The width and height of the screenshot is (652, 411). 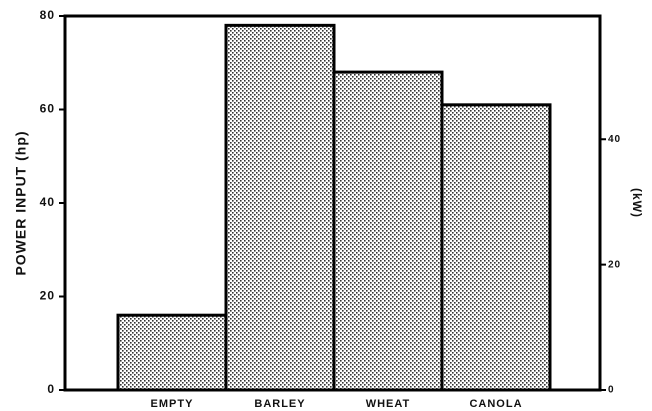 I want to click on x-tick-label: EMPTY, so click(x=172, y=404).